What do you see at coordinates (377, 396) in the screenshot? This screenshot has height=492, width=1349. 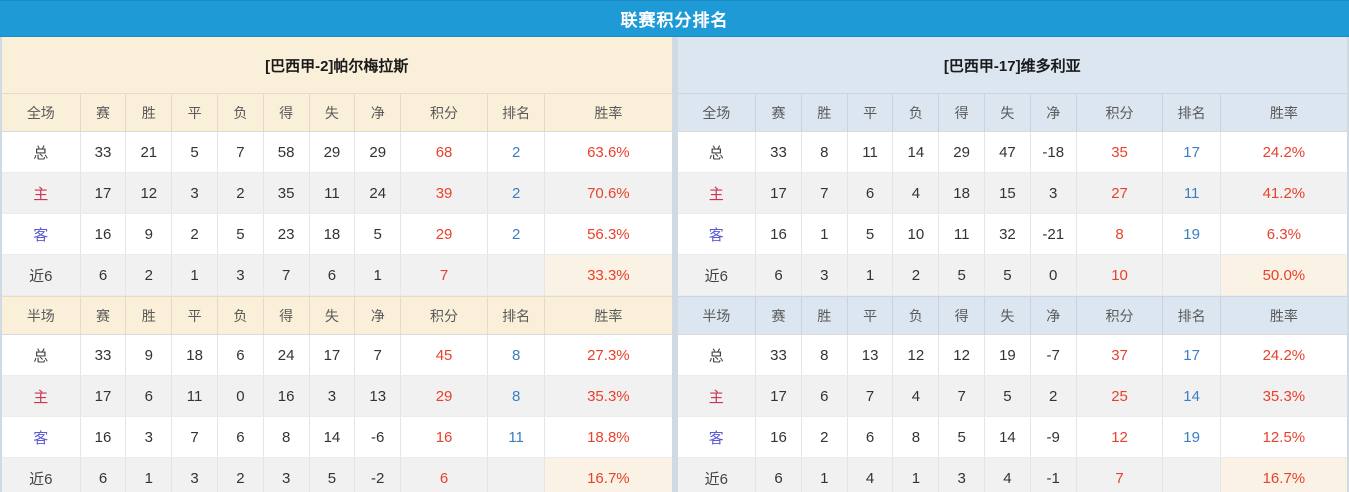 I see `stat-cell: 13` at bounding box center [377, 396].